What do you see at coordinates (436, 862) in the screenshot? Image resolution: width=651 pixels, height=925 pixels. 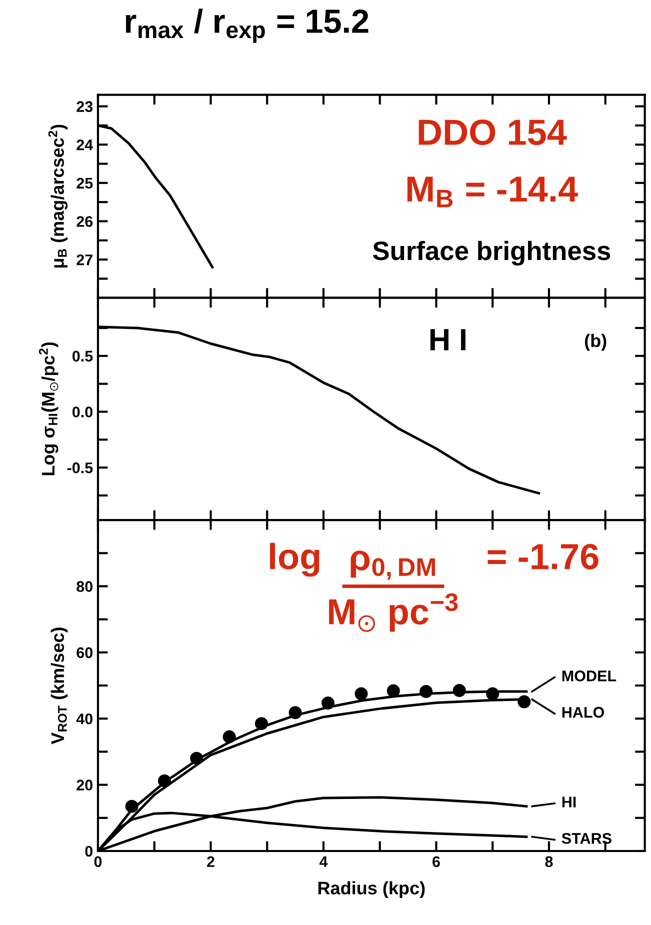 I see `x-tick-label: 6` at bounding box center [436, 862].